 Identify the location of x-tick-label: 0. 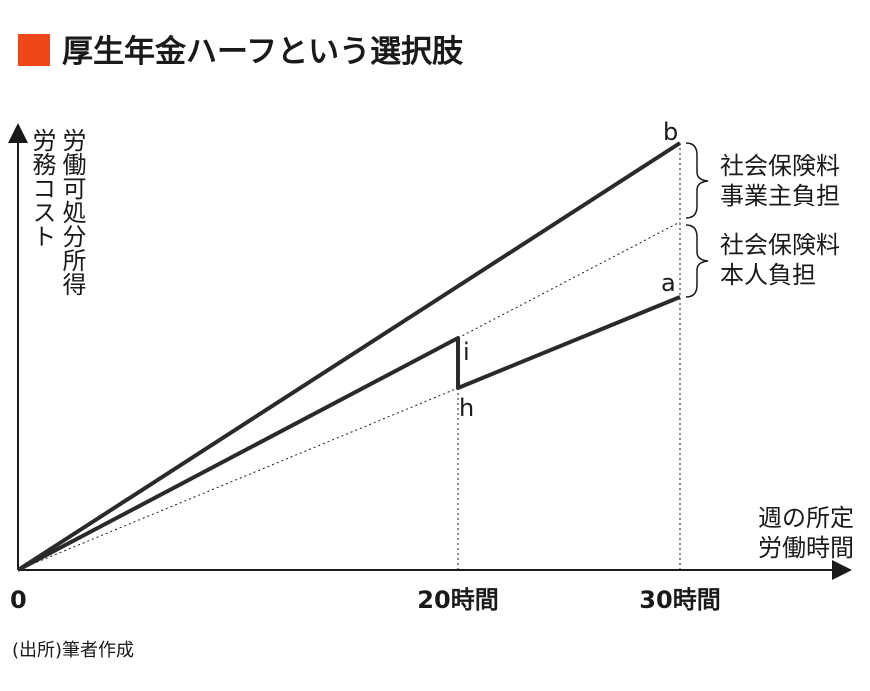
(18, 600).